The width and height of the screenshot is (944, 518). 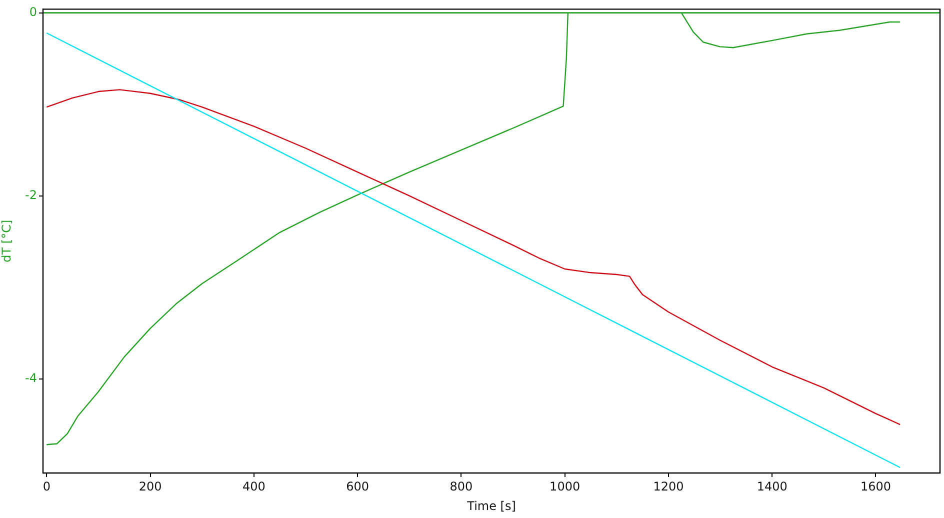 What do you see at coordinates (565, 486) in the screenshot?
I see `x-tick-label: 1000` at bounding box center [565, 486].